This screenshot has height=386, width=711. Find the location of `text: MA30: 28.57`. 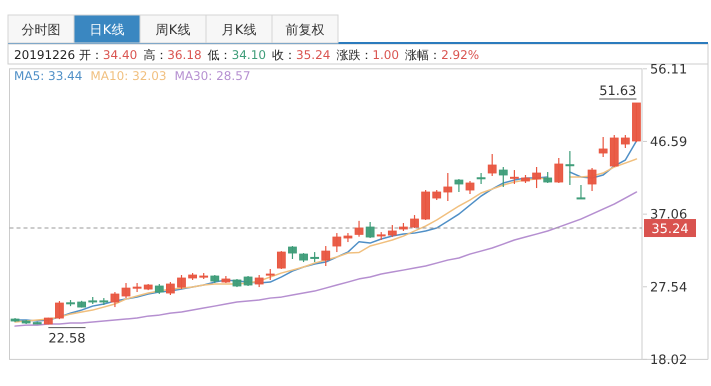

text: MA30: 28.57 is located at coordinates (212, 76).